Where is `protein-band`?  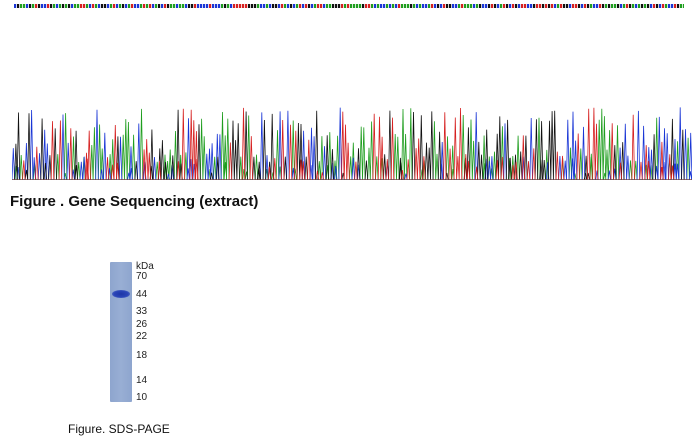 protein-band is located at coordinates (121, 294).